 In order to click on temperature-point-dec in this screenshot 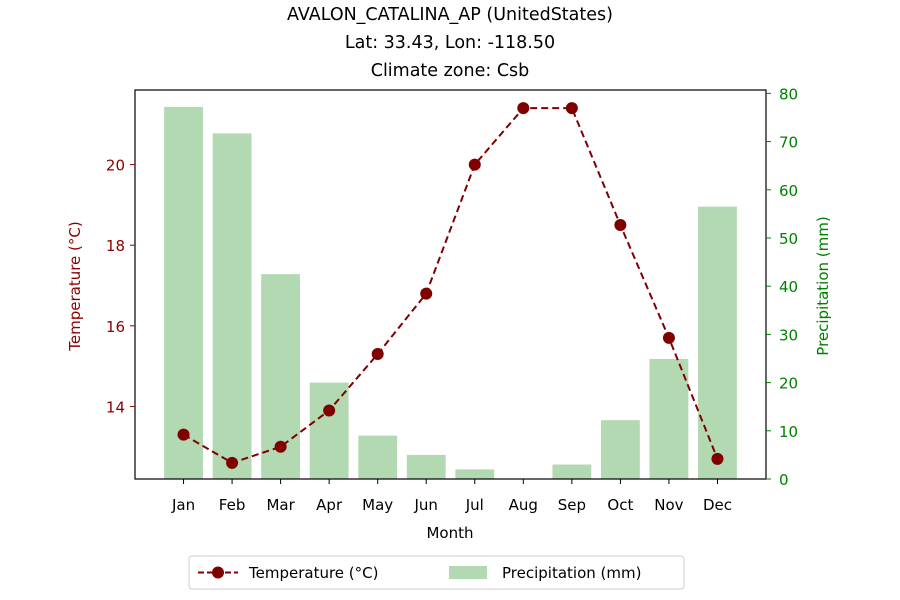, I will do `click(717, 458)`.